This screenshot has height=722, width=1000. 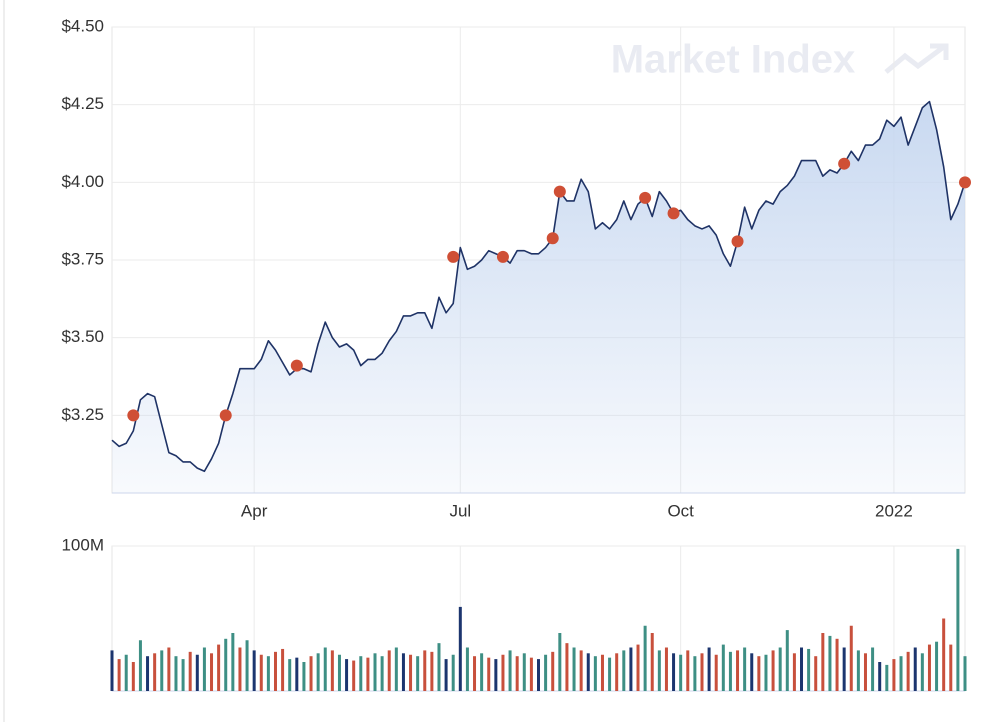 I want to click on y-tick-label: $3.25, so click(x=82, y=414).